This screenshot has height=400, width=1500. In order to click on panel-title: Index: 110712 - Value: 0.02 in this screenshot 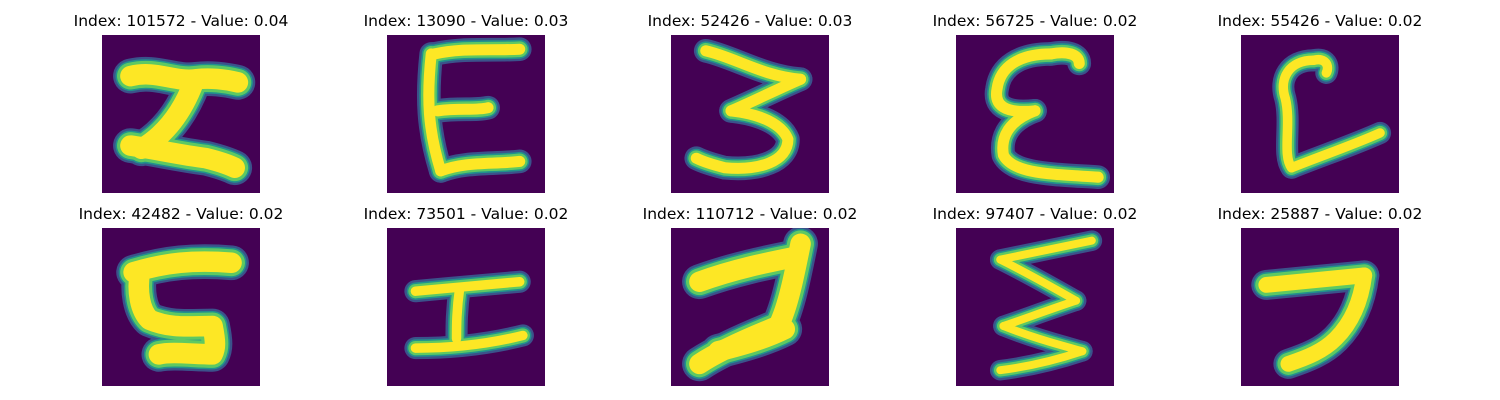, I will do `click(750, 214)`.